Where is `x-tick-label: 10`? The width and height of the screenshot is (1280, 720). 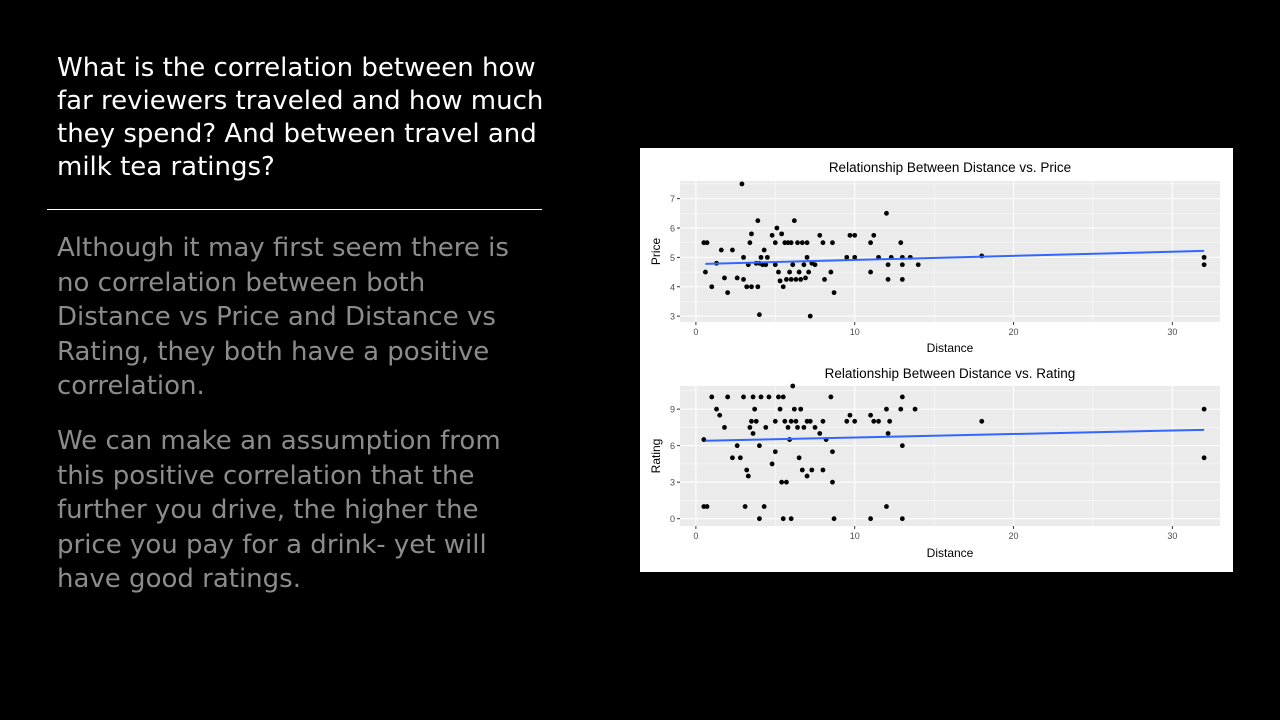
x-tick-label: 10 is located at coordinates (855, 332).